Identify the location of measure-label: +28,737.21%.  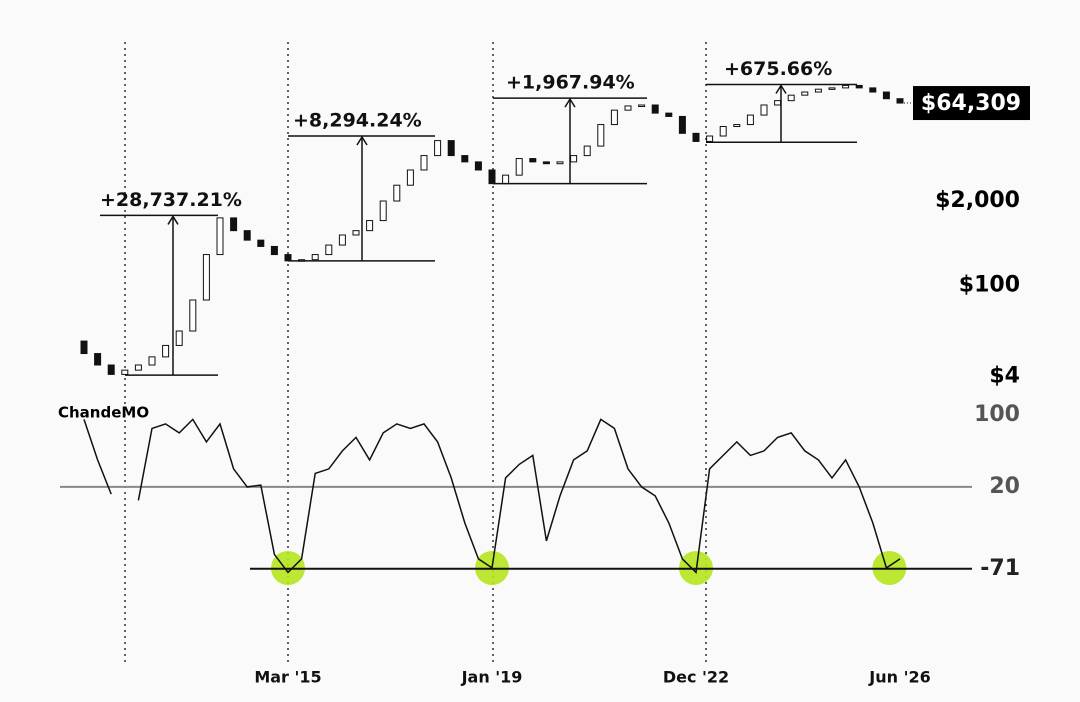
(171, 200).